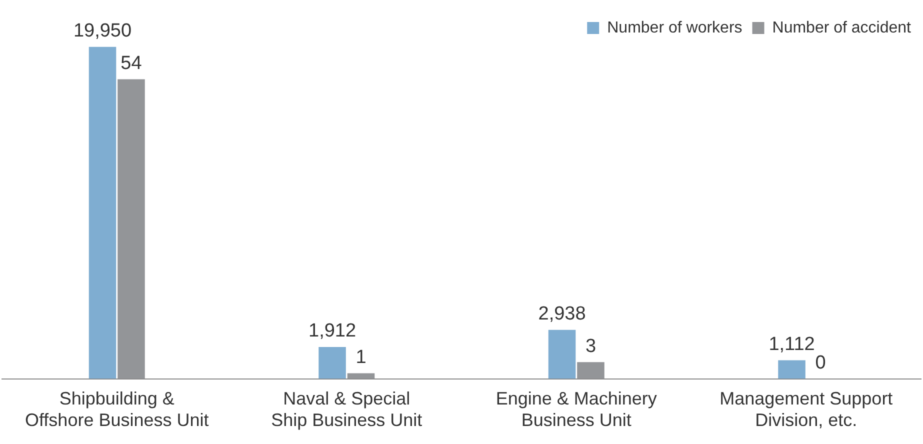 This screenshot has width=923, height=444. Describe the element at coordinates (131, 63) in the screenshot. I see `data-label: 54` at that location.